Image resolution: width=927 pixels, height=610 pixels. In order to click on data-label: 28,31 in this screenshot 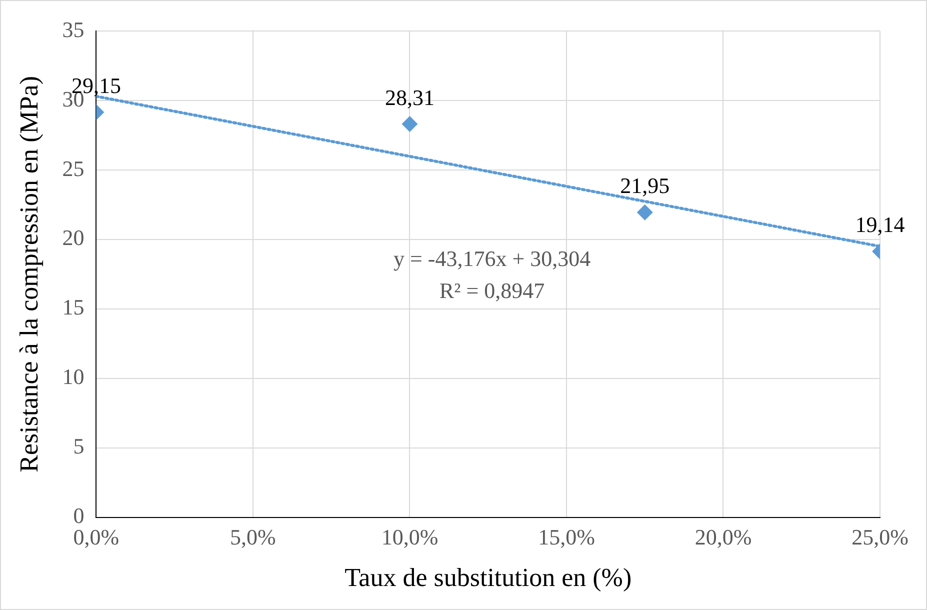, I will do `click(409, 97)`.